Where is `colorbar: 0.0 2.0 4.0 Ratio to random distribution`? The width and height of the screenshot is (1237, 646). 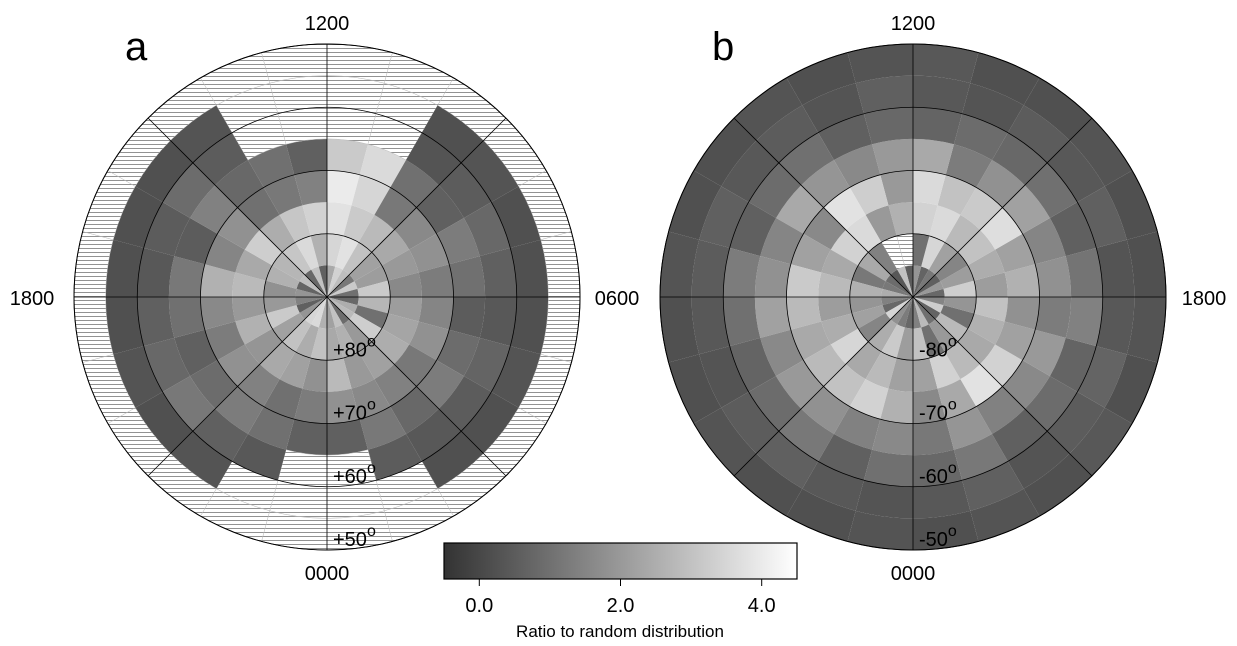 colorbar: 0.0 2.0 4.0 Ratio to random distribution is located at coordinates (620, 591).